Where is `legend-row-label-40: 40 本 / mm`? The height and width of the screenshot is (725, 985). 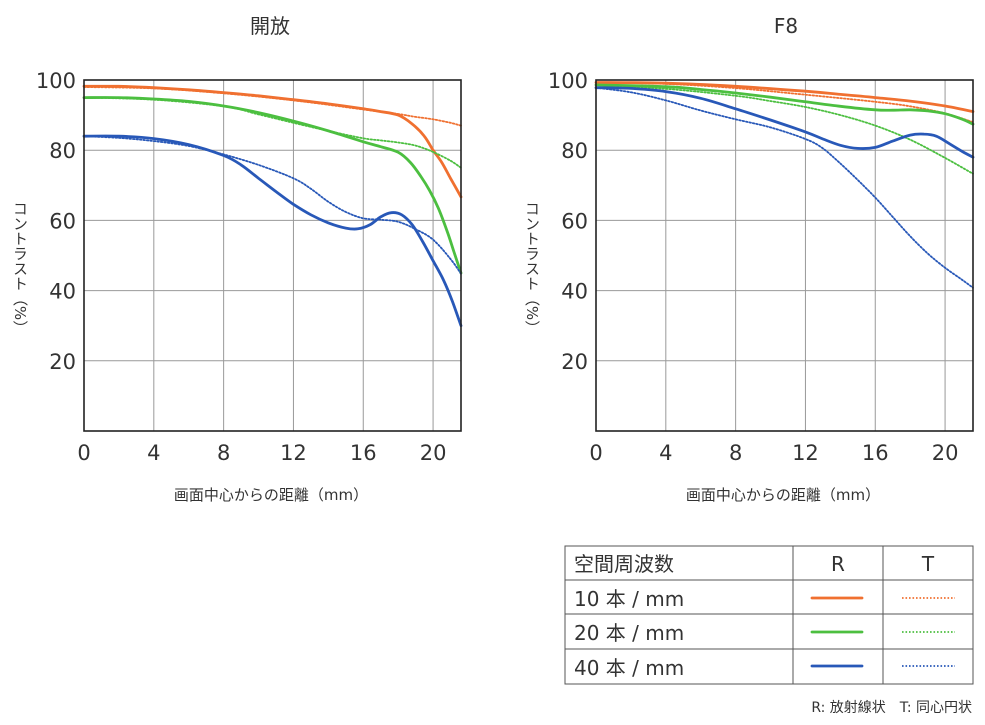
legend-row-label-40: 40 本 / mm is located at coordinates (629, 668).